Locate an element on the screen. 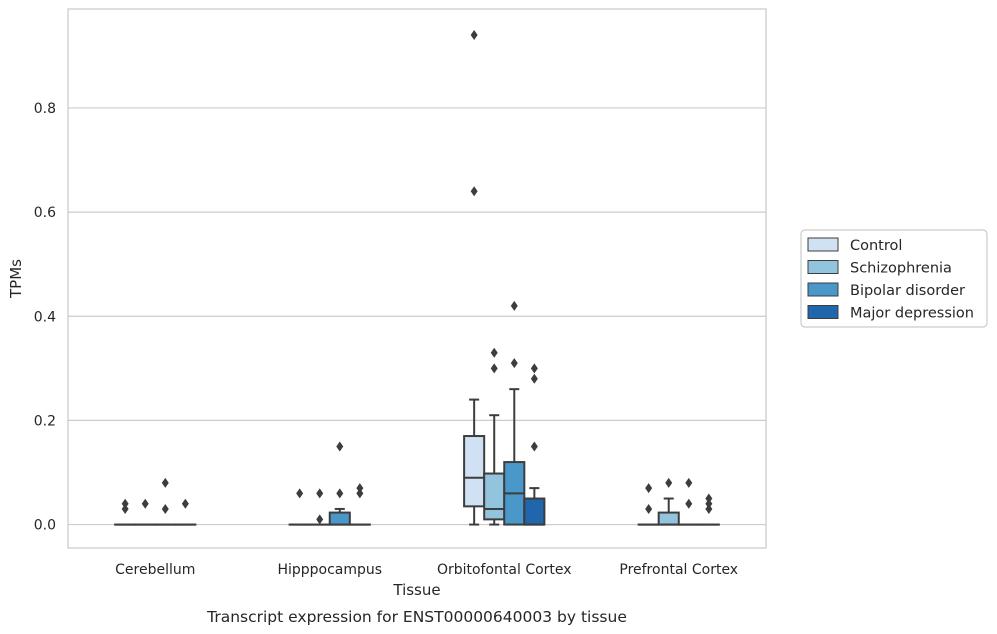 The width and height of the screenshot is (997, 634). x-tick-label: Prefrontal Cortex is located at coordinates (678, 570).